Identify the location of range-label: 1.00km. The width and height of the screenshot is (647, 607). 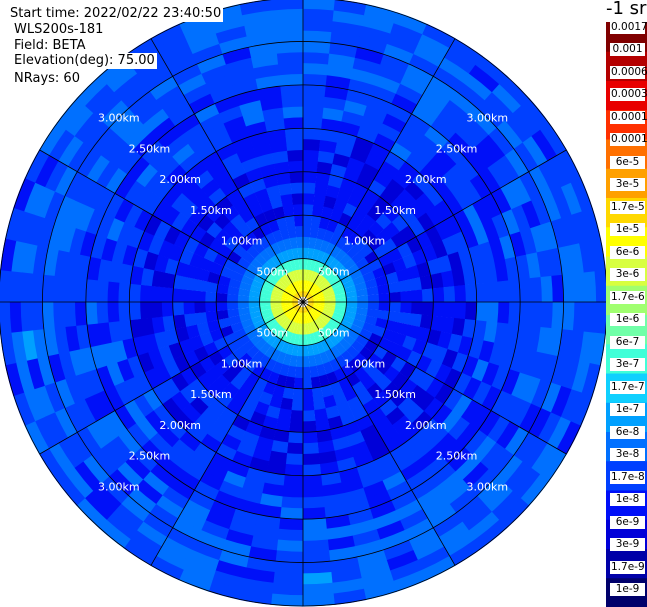
(242, 241).